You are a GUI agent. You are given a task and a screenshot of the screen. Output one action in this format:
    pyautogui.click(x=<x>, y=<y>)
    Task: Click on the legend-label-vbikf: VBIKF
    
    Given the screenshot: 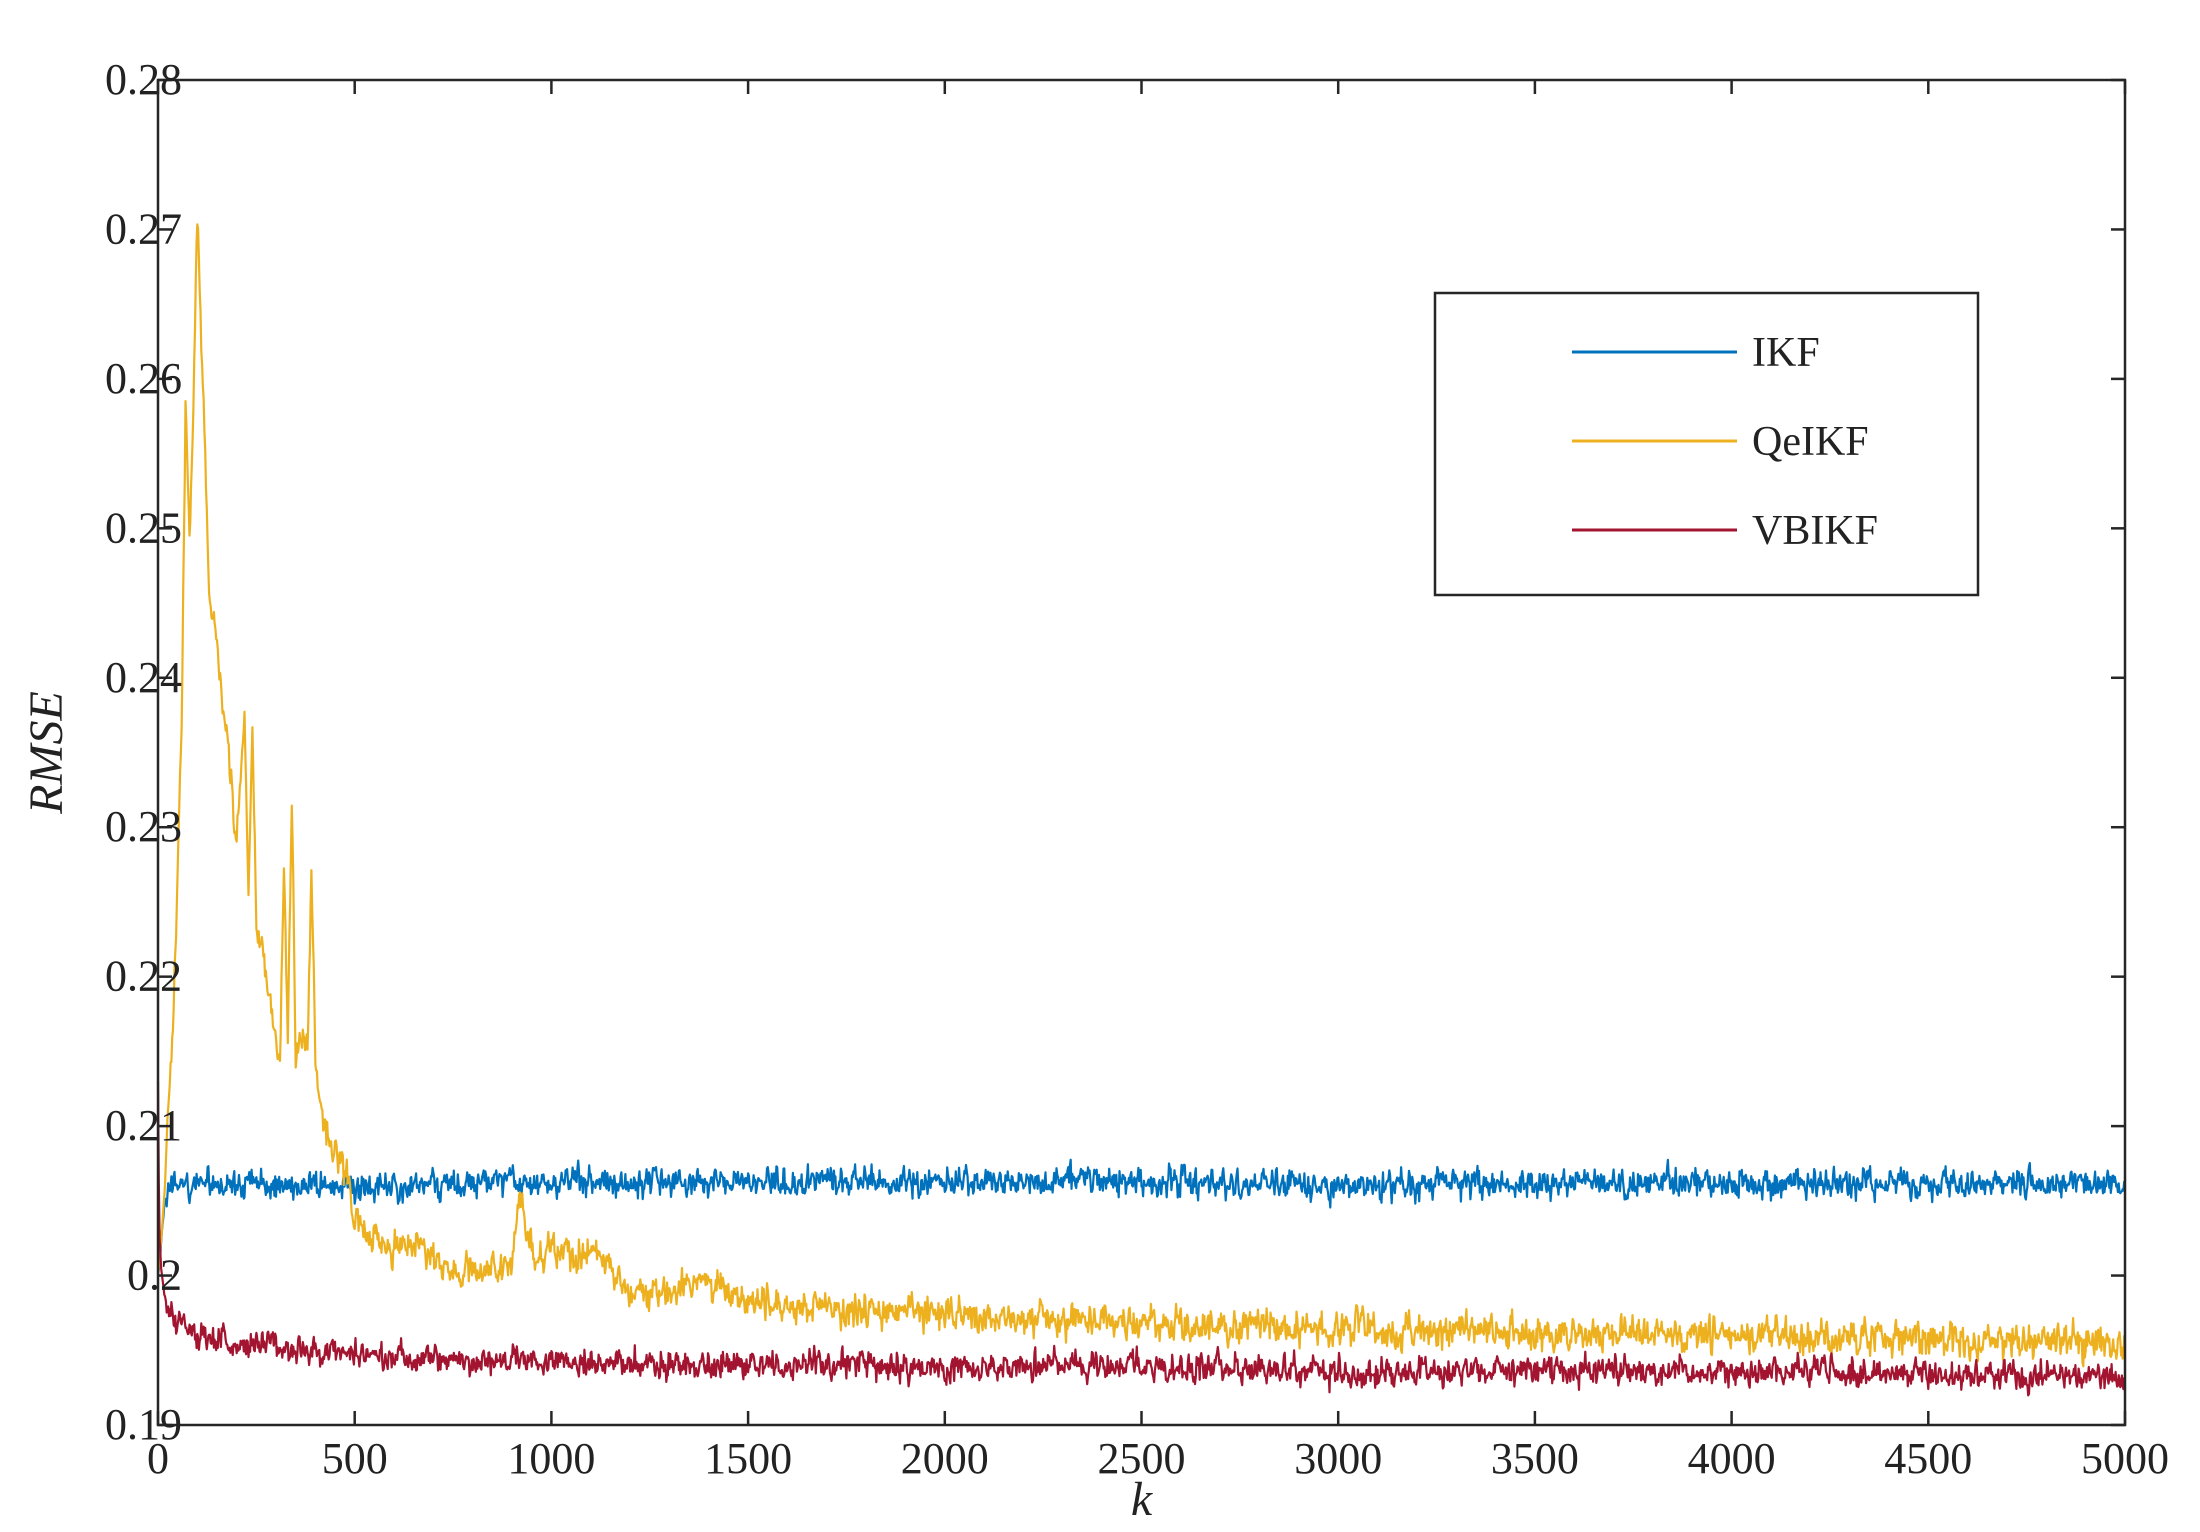 What is the action you would take?
    pyautogui.click(x=1815, y=531)
    